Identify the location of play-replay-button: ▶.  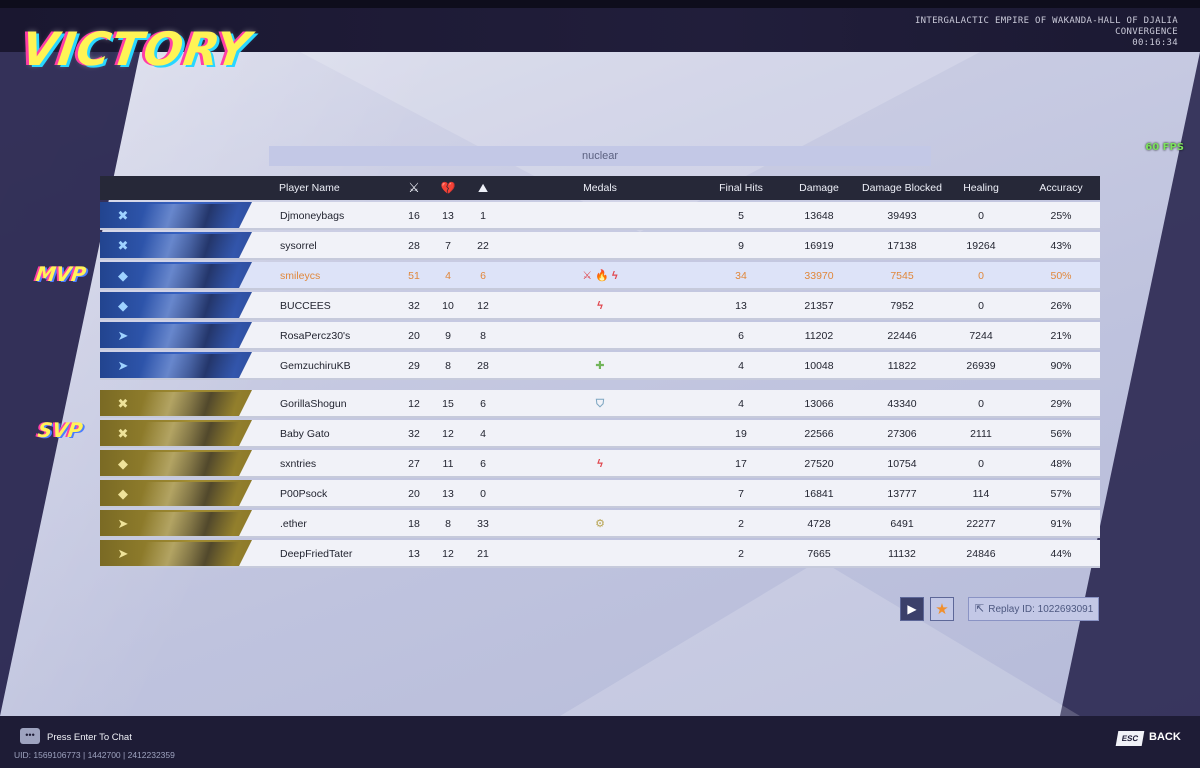
(912, 609).